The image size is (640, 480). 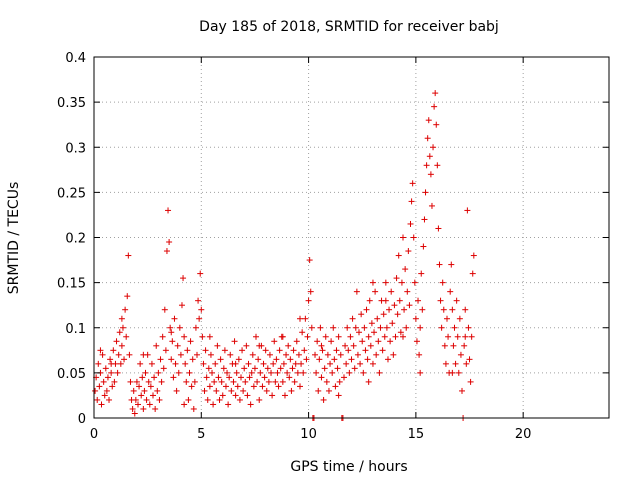 What do you see at coordinates (94, 434) in the screenshot?
I see `x-tick-label: 0` at bounding box center [94, 434].